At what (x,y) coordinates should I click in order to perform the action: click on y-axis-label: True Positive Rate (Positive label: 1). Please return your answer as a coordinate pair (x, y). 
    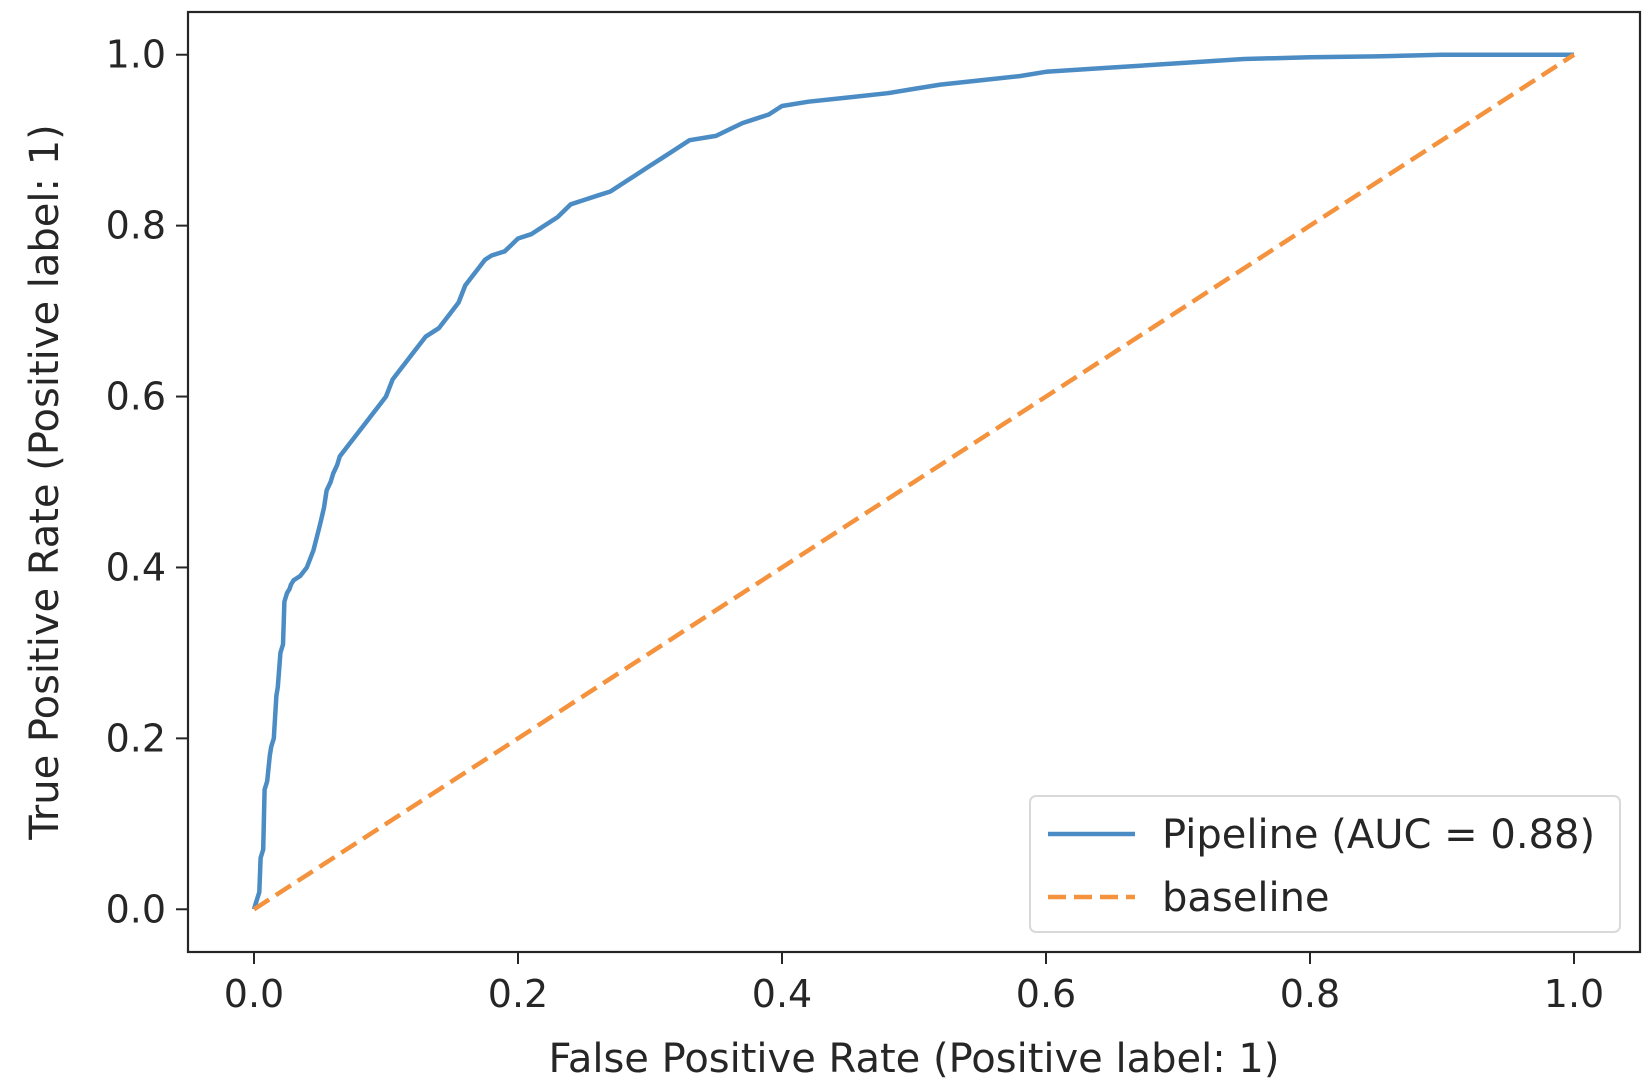
    Looking at the image, I should click on (45, 482).